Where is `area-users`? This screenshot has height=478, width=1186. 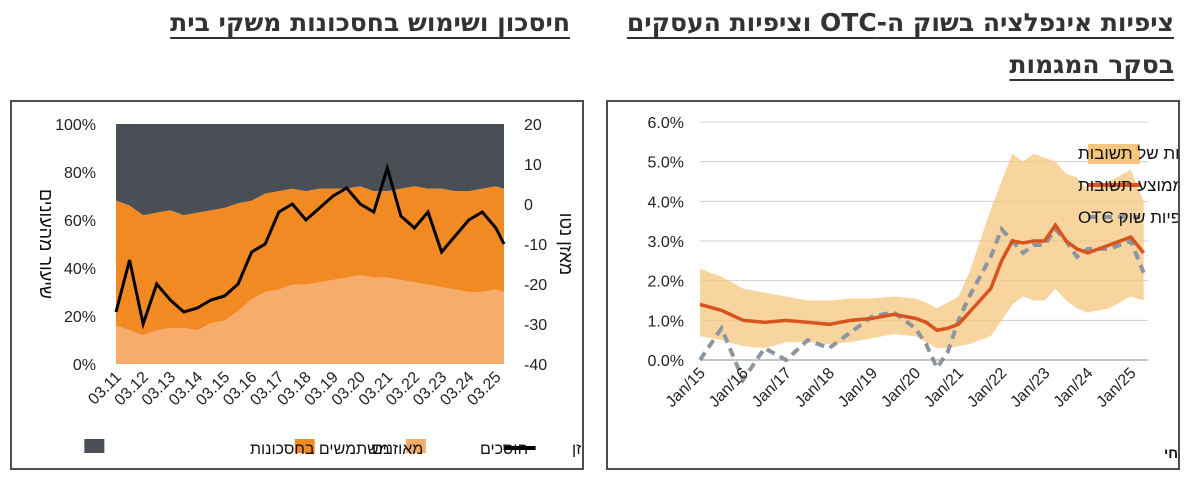
area-users is located at coordinates (310, 170).